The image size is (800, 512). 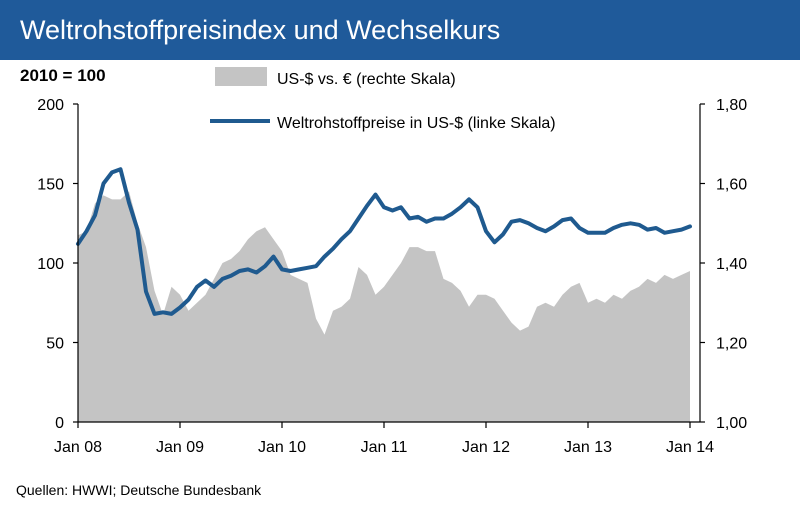 What do you see at coordinates (731, 264) in the screenshot?
I see `right-tick-label: 1,40` at bounding box center [731, 264].